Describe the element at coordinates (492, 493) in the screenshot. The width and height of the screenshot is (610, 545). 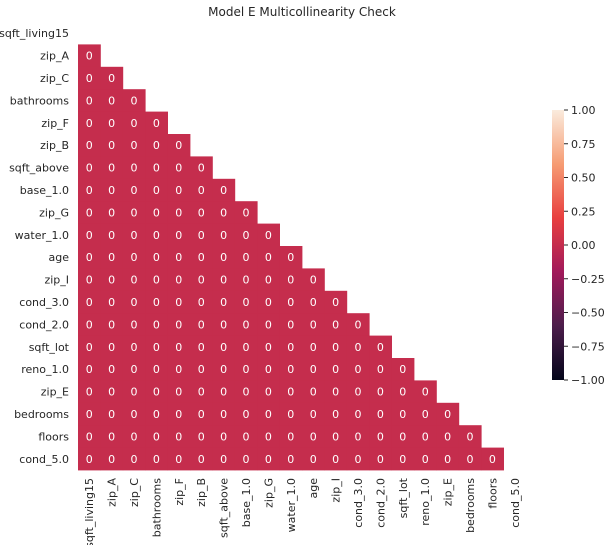
I see `x-tick-label: floors` at that location.